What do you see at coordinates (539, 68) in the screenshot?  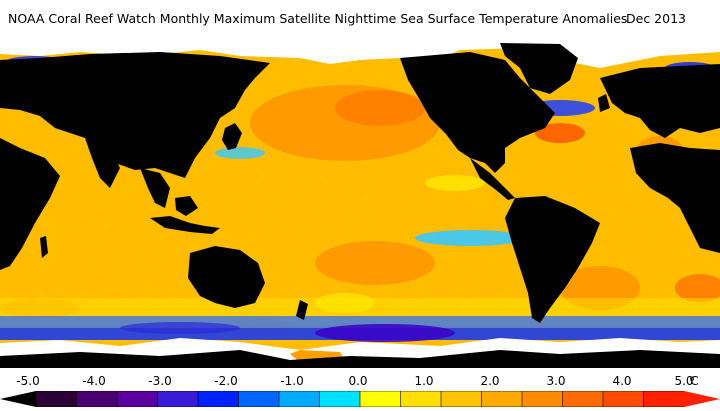 I see `greenland` at bounding box center [539, 68].